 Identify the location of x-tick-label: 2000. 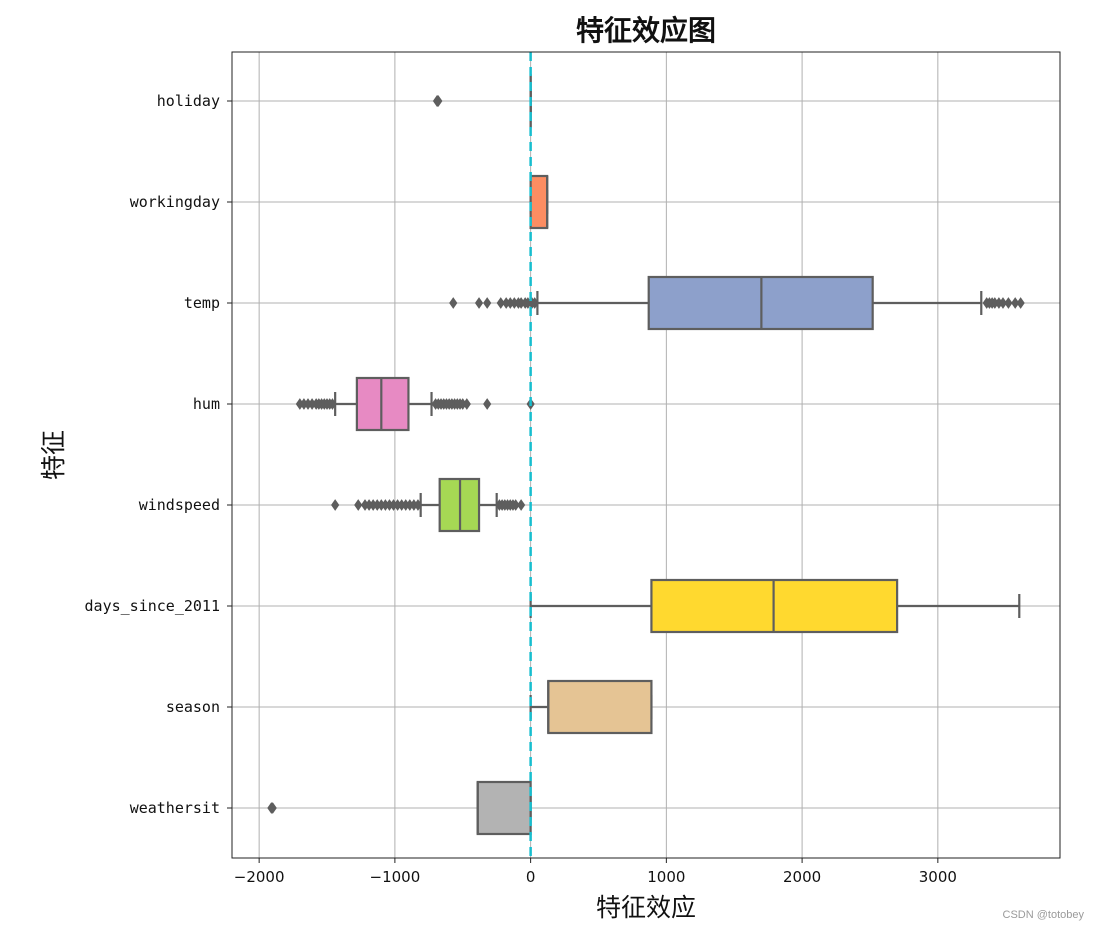
(802, 877).